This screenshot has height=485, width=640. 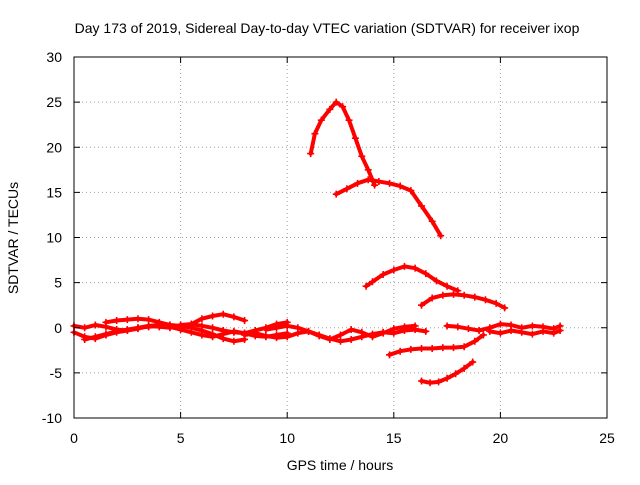 I want to click on y-tick-labels: -10 -5 0 5 10 15 20 25 30, so click(x=52, y=237).